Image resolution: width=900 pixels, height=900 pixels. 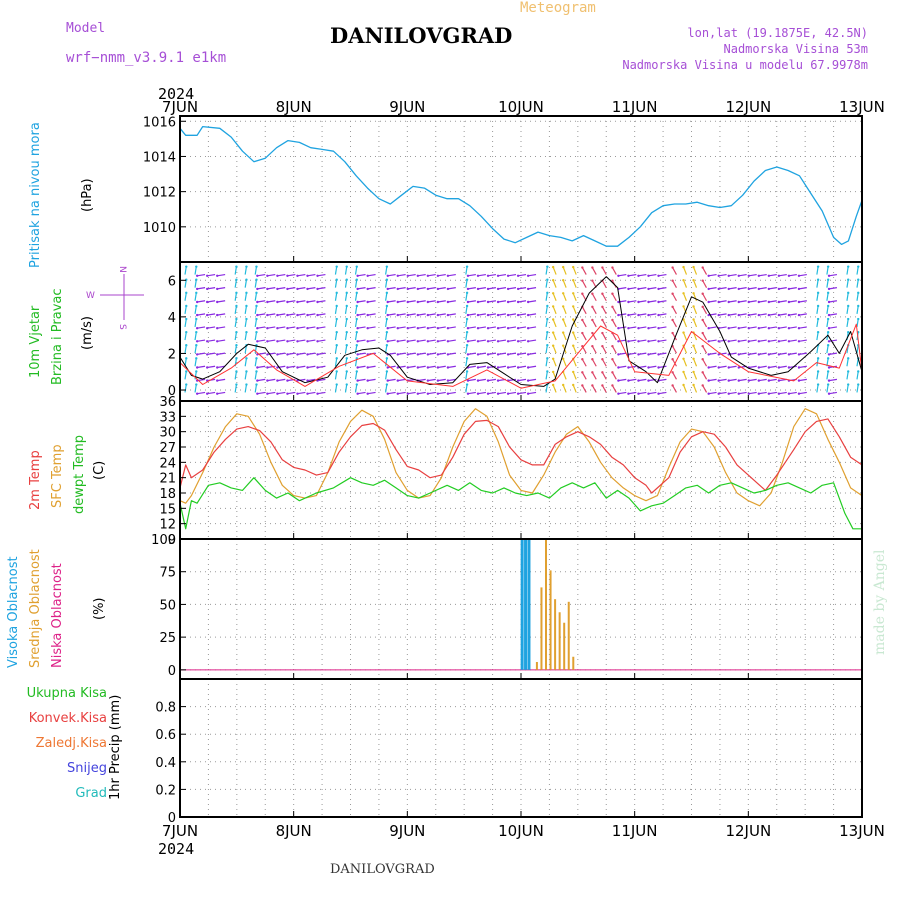 I want to click on year-bottom: 2024, so click(x=176, y=849).